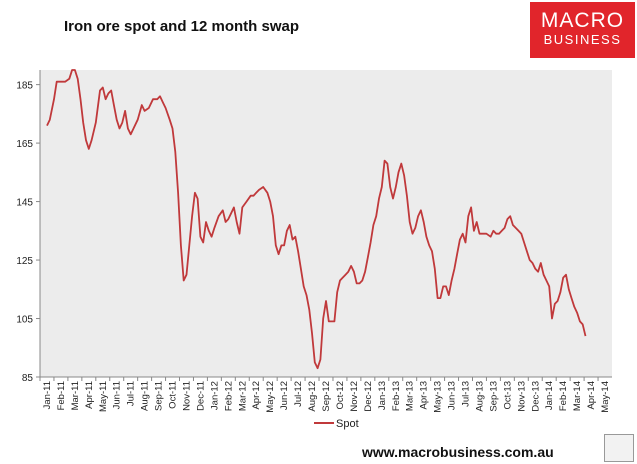  I want to click on y-tick-label: 105, so click(24, 320).